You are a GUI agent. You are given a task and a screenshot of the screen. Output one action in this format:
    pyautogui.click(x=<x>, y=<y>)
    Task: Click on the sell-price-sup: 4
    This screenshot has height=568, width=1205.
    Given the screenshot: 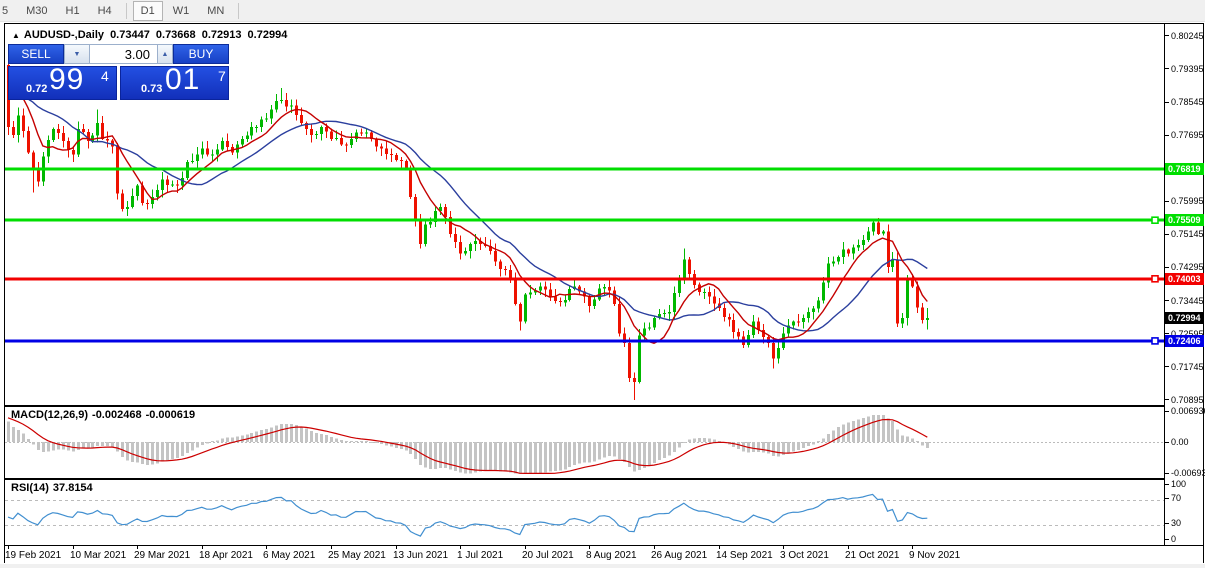 What is the action you would take?
    pyautogui.click(x=105, y=76)
    